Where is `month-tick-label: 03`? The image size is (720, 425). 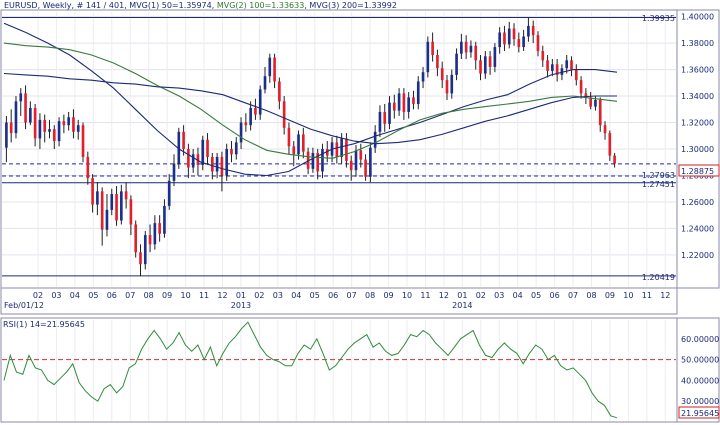
month-tick-label: 03 is located at coordinates (278, 295).